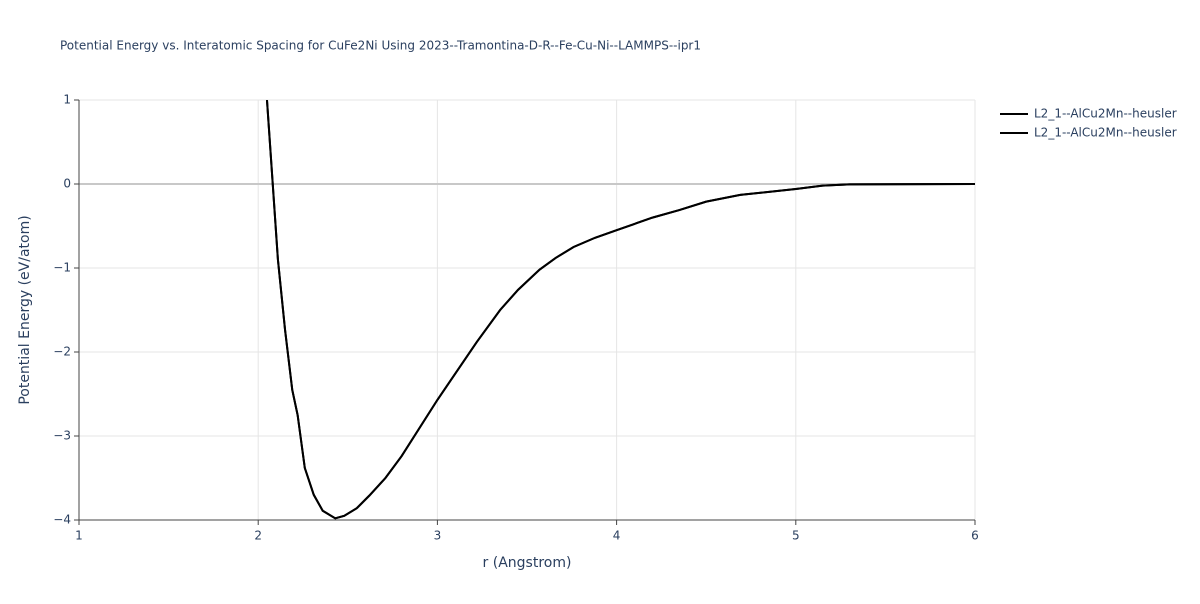 The height and width of the screenshot is (604, 1200). What do you see at coordinates (79, 536) in the screenshot?
I see `x-tick-label: 1` at bounding box center [79, 536].